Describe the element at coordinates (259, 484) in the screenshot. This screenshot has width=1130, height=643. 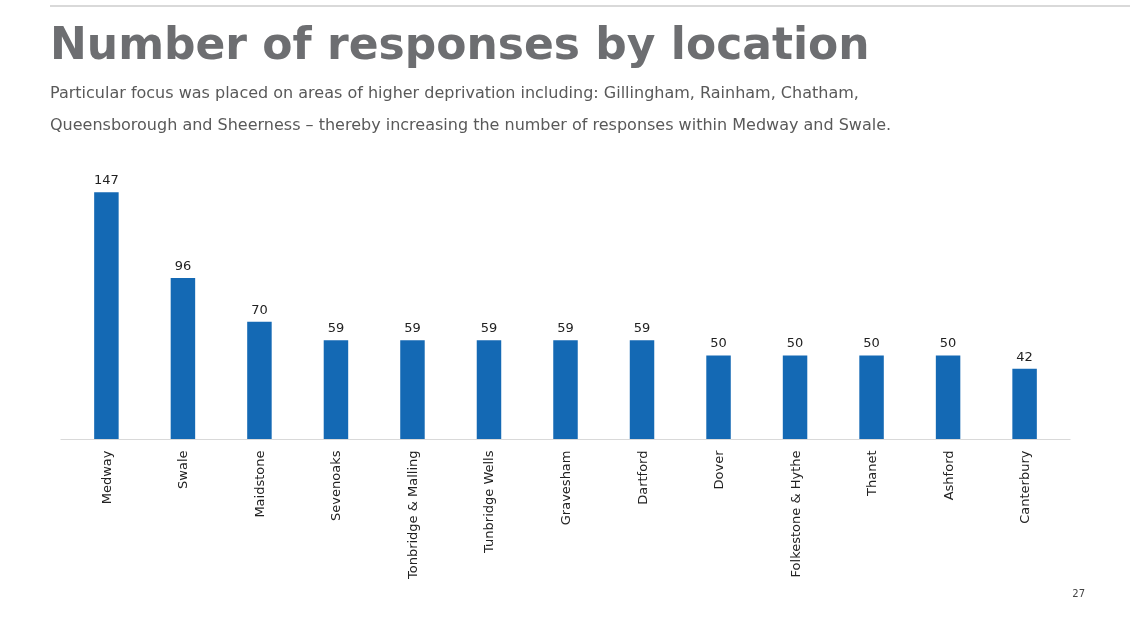
I see `x-tick-label: Maidstone` at that location.